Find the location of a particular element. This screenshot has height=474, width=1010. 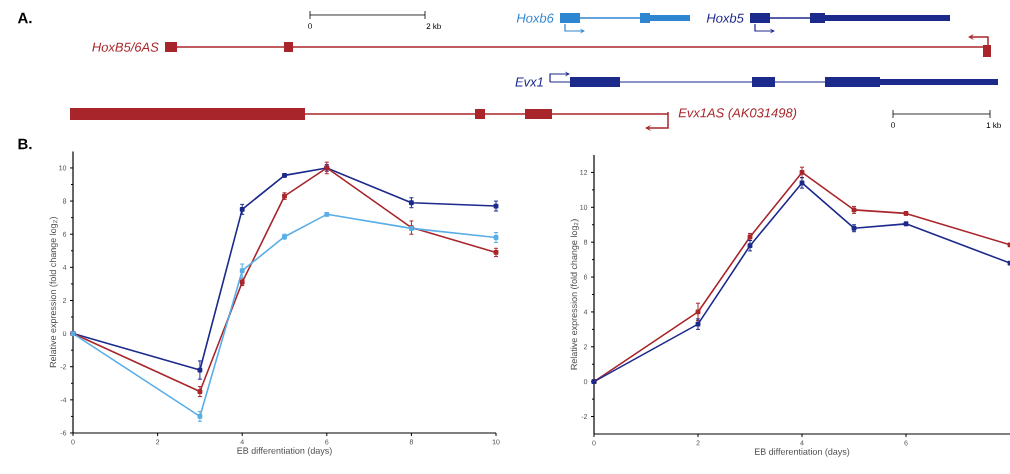

text: A. is located at coordinates (24, 18).